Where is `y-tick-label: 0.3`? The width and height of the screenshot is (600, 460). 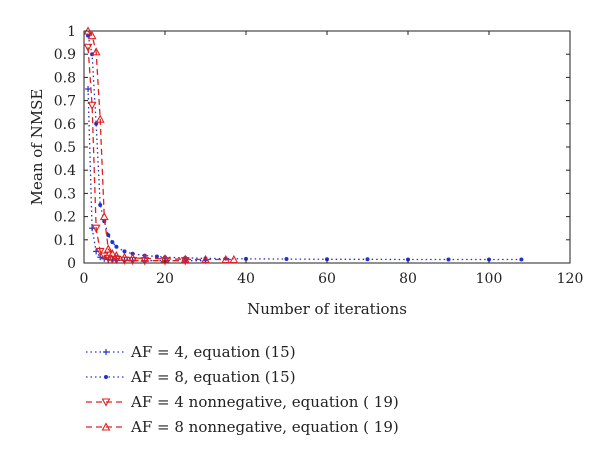 y-tick-label: 0.3 is located at coordinates (65, 194).